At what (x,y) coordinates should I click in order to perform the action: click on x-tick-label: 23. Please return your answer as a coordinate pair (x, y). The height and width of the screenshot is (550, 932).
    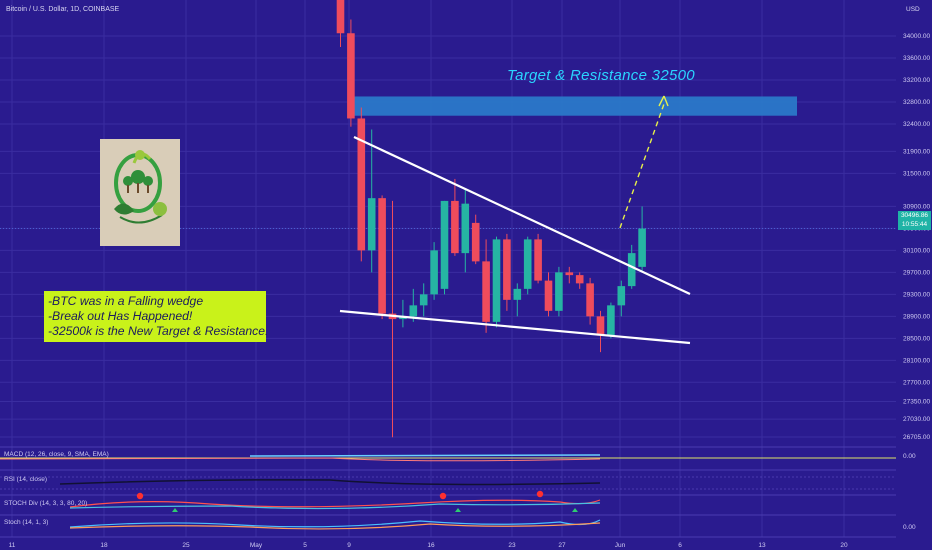
    Looking at the image, I should click on (512, 545).